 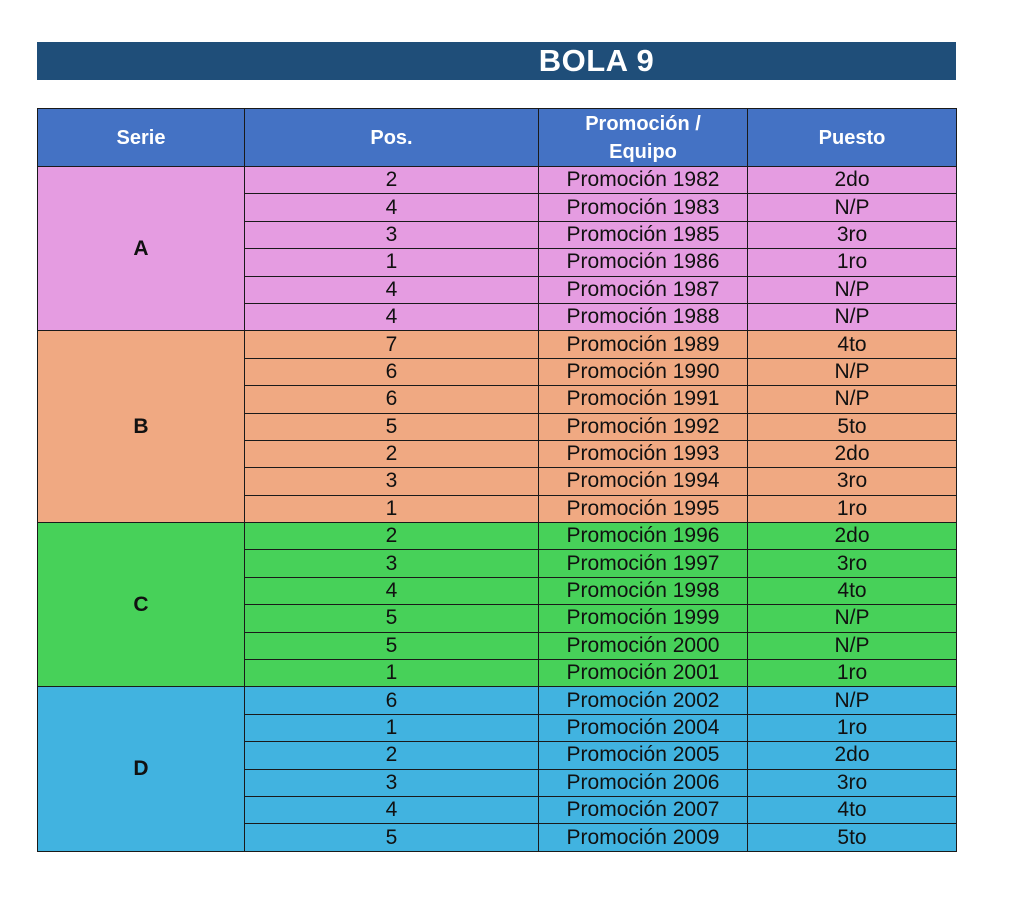 What do you see at coordinates (643, 700) in the screenshot?
I see `promocion-cell: Promoción 2002` at bounding box center [643, 700].